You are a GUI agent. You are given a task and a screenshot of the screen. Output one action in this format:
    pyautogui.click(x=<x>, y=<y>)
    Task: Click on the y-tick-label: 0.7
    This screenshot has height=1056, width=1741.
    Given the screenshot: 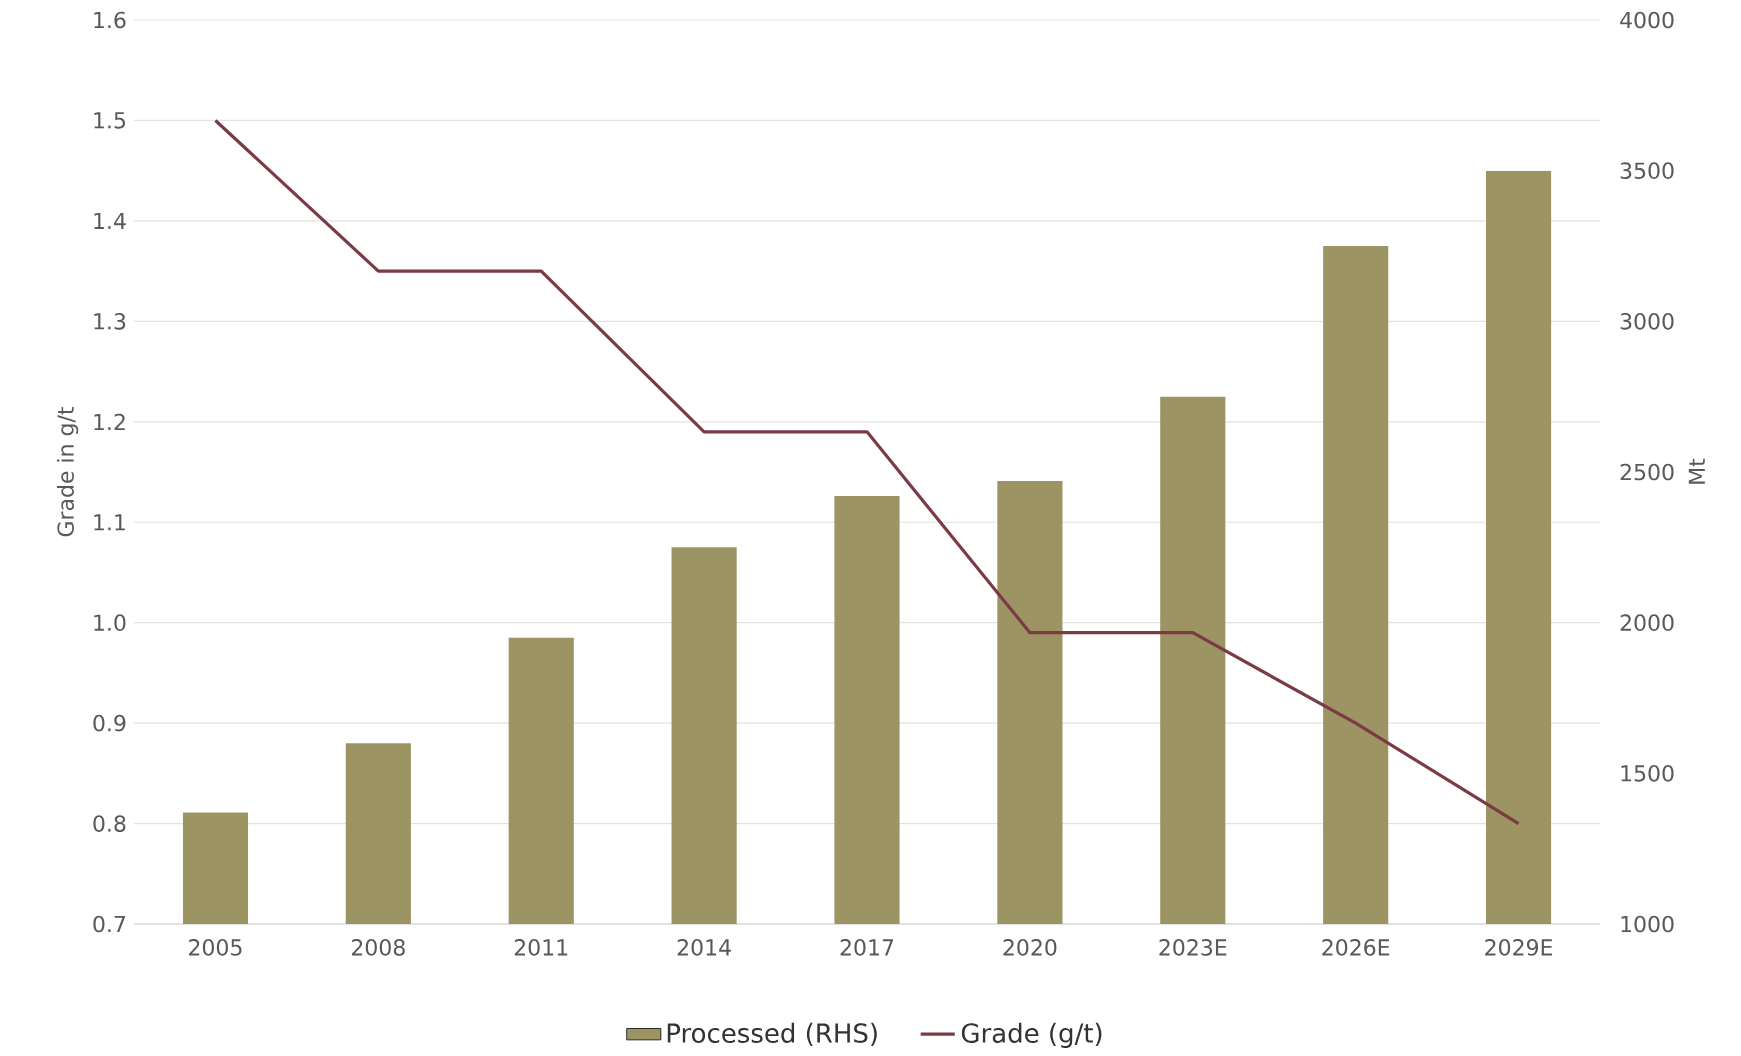 What is the action you would take?
    pyautogui.click(x=109, y=924)
    